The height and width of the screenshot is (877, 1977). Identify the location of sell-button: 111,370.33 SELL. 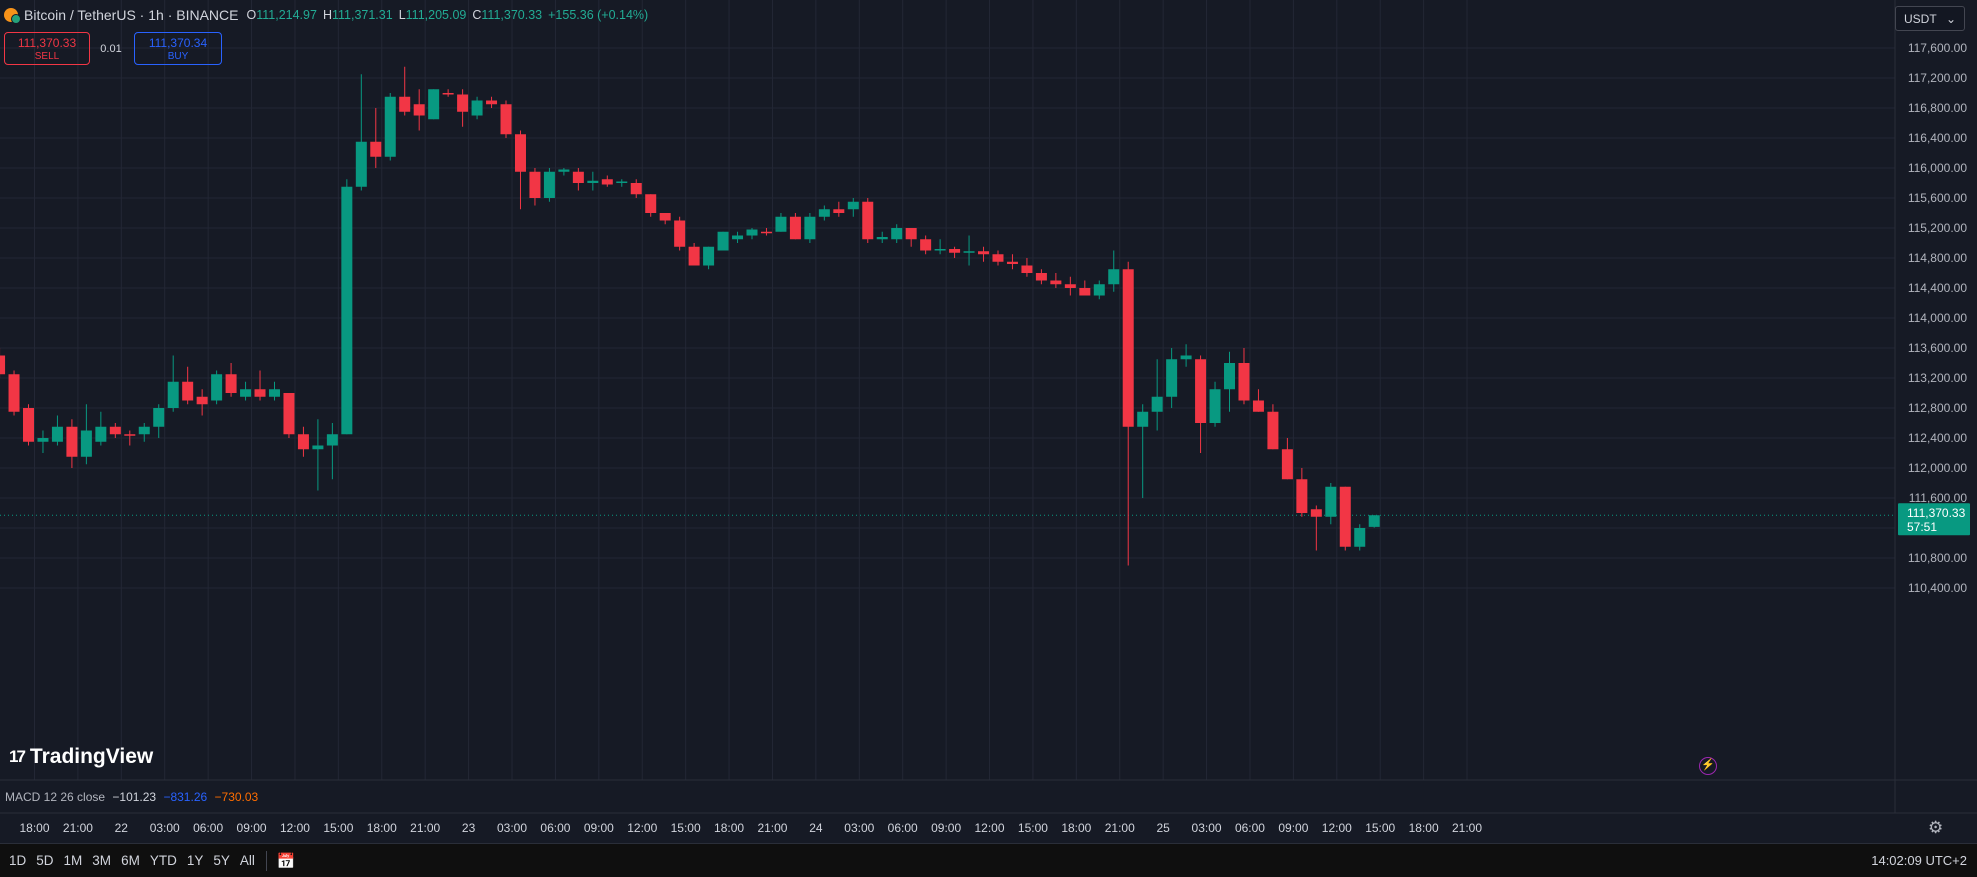
(47, 48).